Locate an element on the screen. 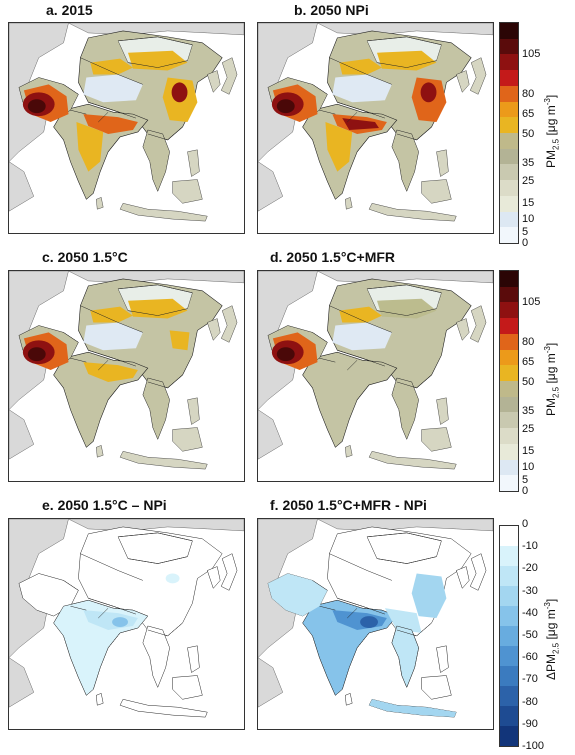 This screenshot has width=575, height=755. map-panel-b is located at coordinates (375, 128).